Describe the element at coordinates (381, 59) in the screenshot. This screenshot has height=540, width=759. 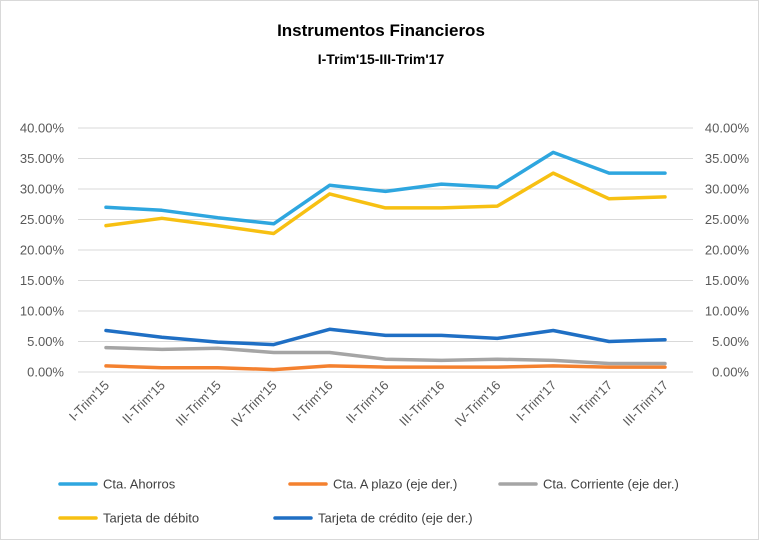
I see `chart-subtitle: I-Trim'15-III-Trim'17` at that location.